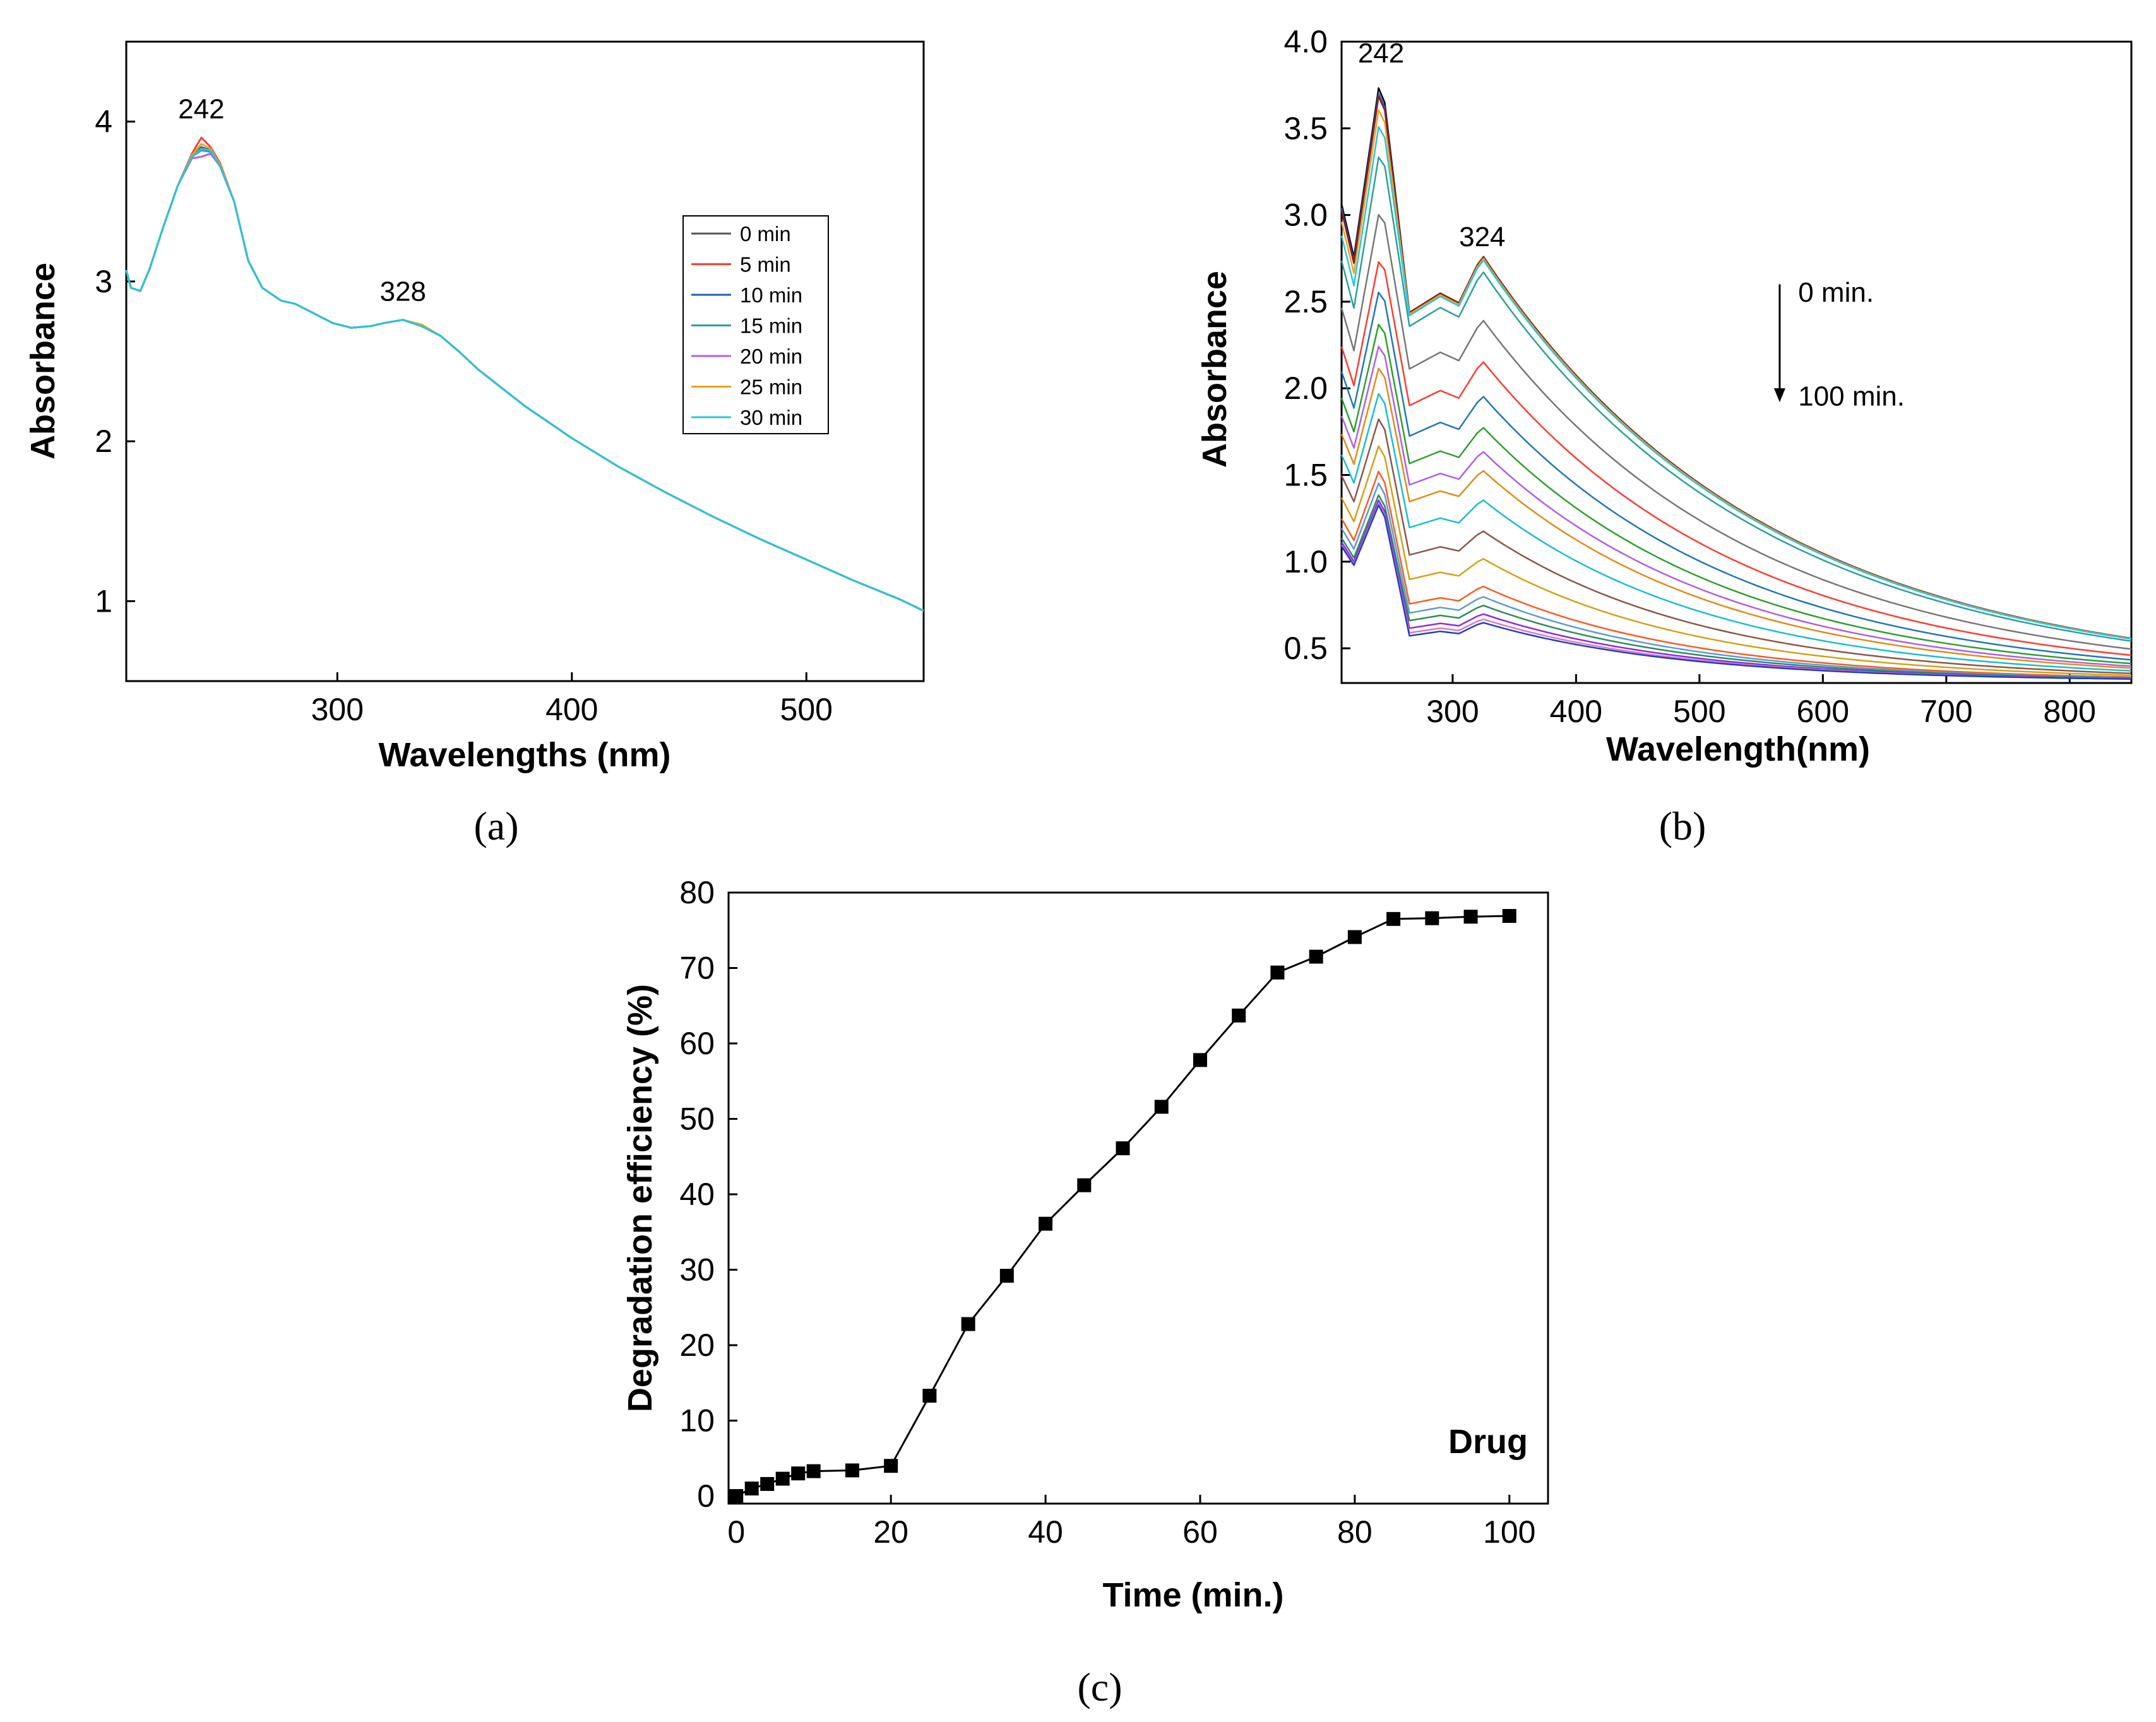 The width and height of the screenshot is (2156, 1722). I want to click on panel-a-legend-entry: 0 min, so click(765, 234).